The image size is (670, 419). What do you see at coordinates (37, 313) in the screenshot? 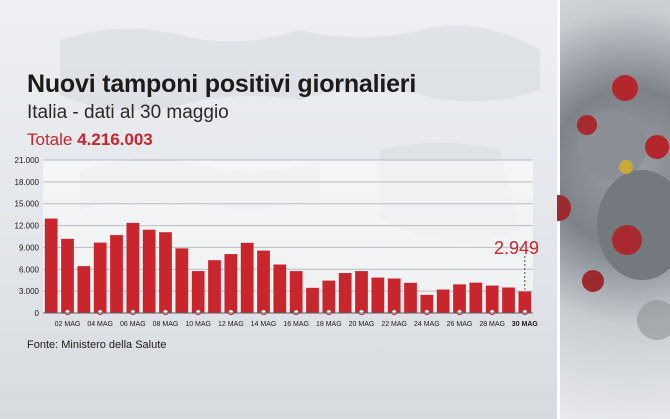
I see `y-tick-label: 0` at bounding box center [37, 313].